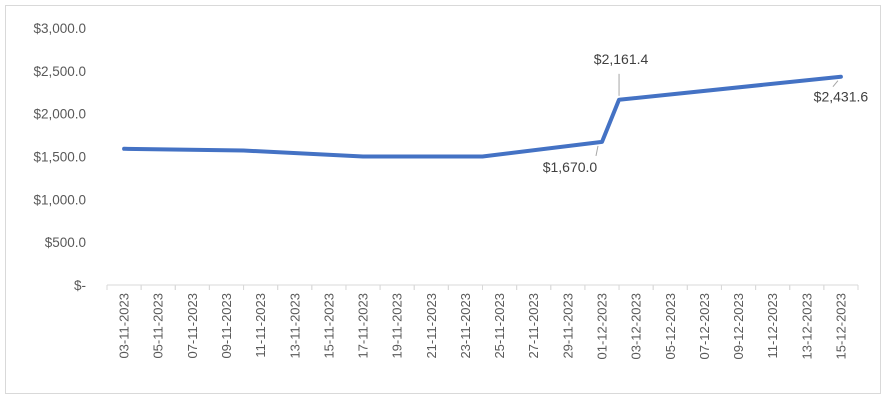  I want to click on x-tick-label: 27-11-2023, so click(533, 326).